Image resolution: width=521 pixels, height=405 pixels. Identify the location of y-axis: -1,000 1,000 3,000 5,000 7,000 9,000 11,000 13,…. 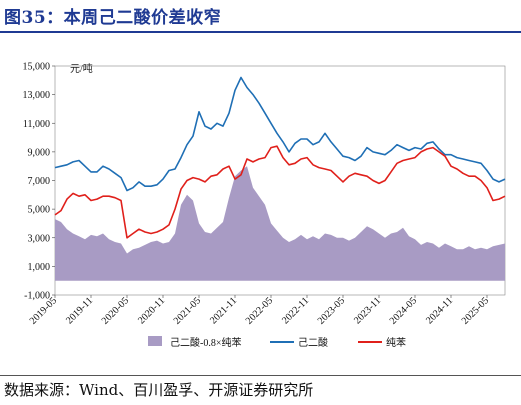
(39, 182).